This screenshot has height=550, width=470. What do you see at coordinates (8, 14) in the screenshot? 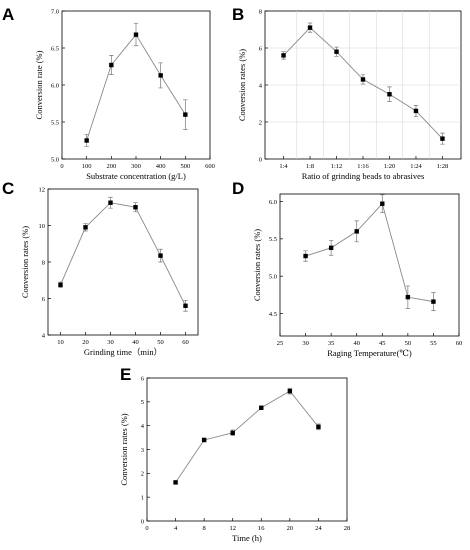
I see `panel-letter-a: A` at bounding box center [8, 14].